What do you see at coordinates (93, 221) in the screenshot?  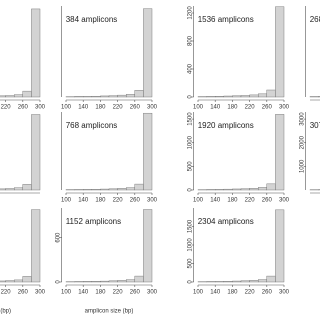 I see `panel-title: 1152 amplicons` at bounding box center [93, 221].